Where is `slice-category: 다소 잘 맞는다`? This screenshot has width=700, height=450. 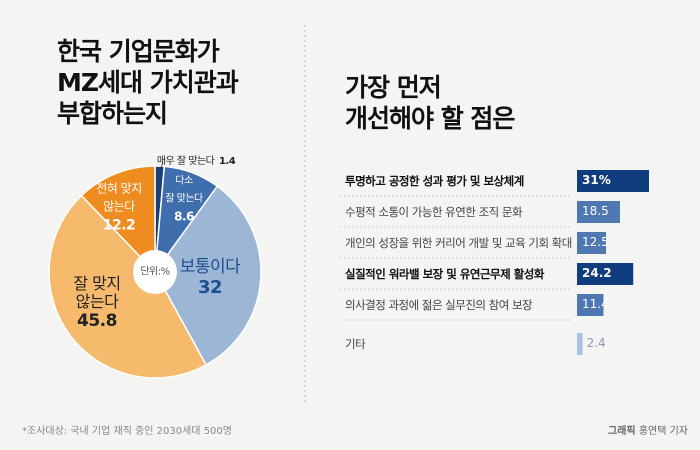 slice-category: 다소 잘 맞는다 is located at coordinates (184, 190).